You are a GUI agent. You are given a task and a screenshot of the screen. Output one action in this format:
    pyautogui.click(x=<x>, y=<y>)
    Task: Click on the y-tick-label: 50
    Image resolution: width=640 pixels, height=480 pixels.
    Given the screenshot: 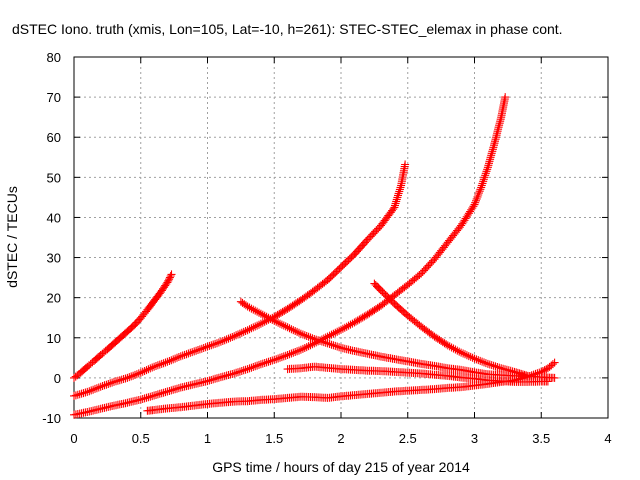 What is the action you would take?
    pyautogui.click(x=54, y=177)
    